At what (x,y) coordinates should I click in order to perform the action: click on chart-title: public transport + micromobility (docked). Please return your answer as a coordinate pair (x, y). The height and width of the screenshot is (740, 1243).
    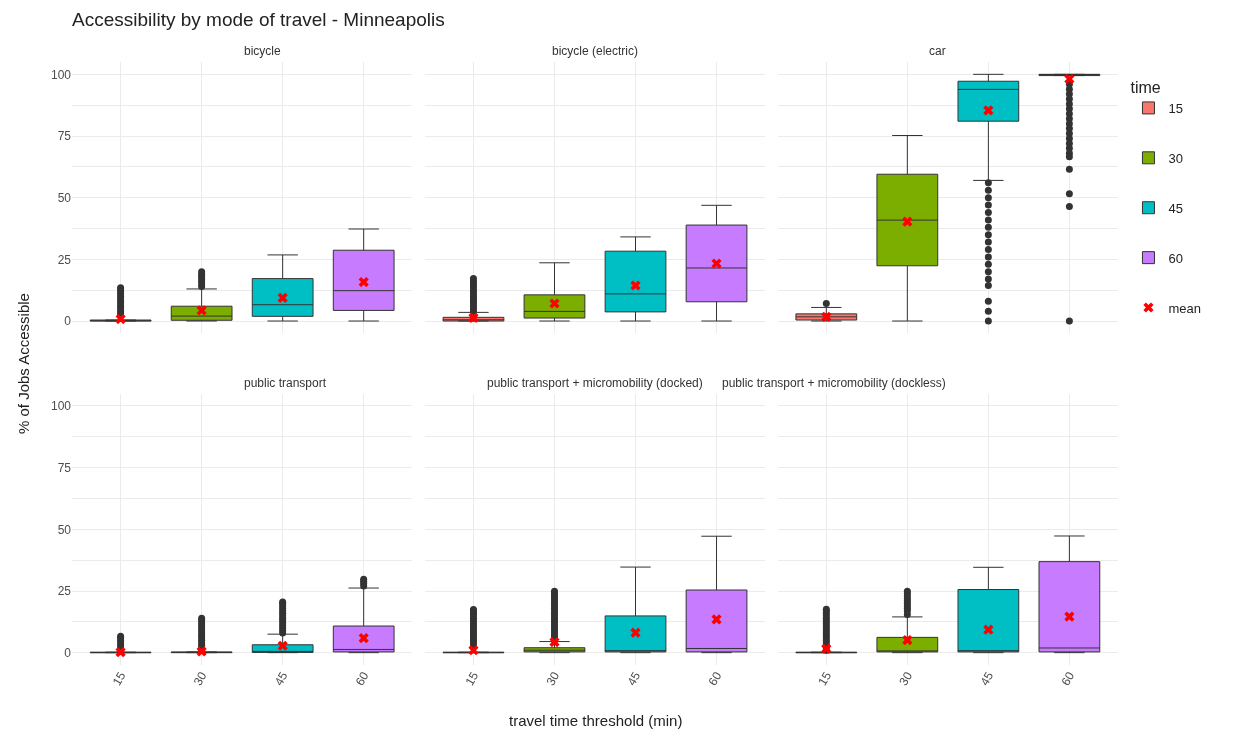
    Looking at the image, I should click on (595, 383).